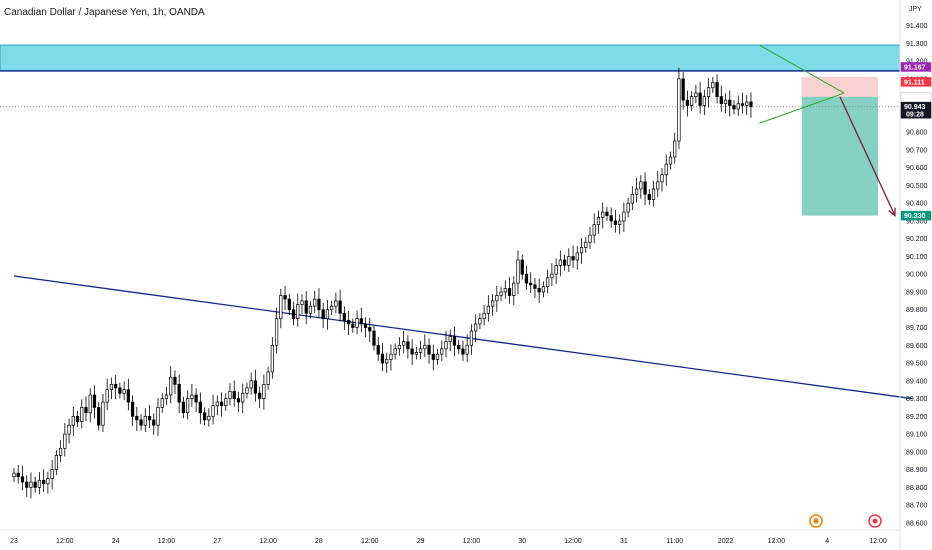  What do you see at coordinates (674, 541) in the screenshot?
I see `time-tick-label: 11:00` at bounding box center [674, 541].